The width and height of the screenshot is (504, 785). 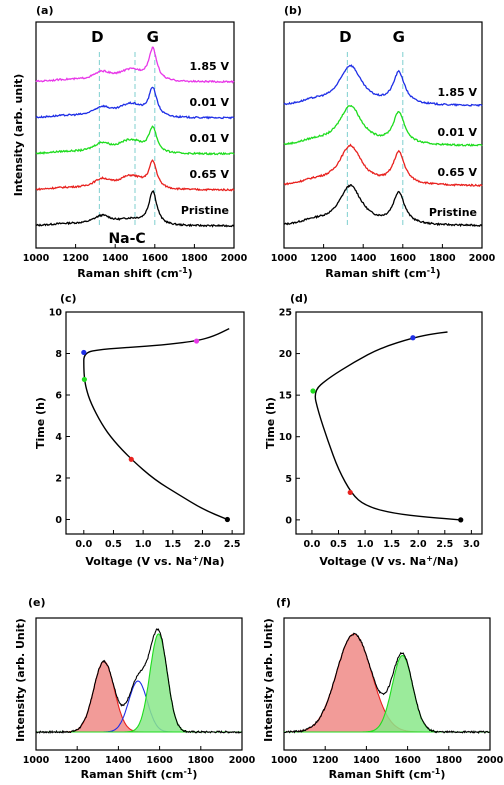 I want to click on panel-f-xtick-label: 1000, so click(x=284, y=760).